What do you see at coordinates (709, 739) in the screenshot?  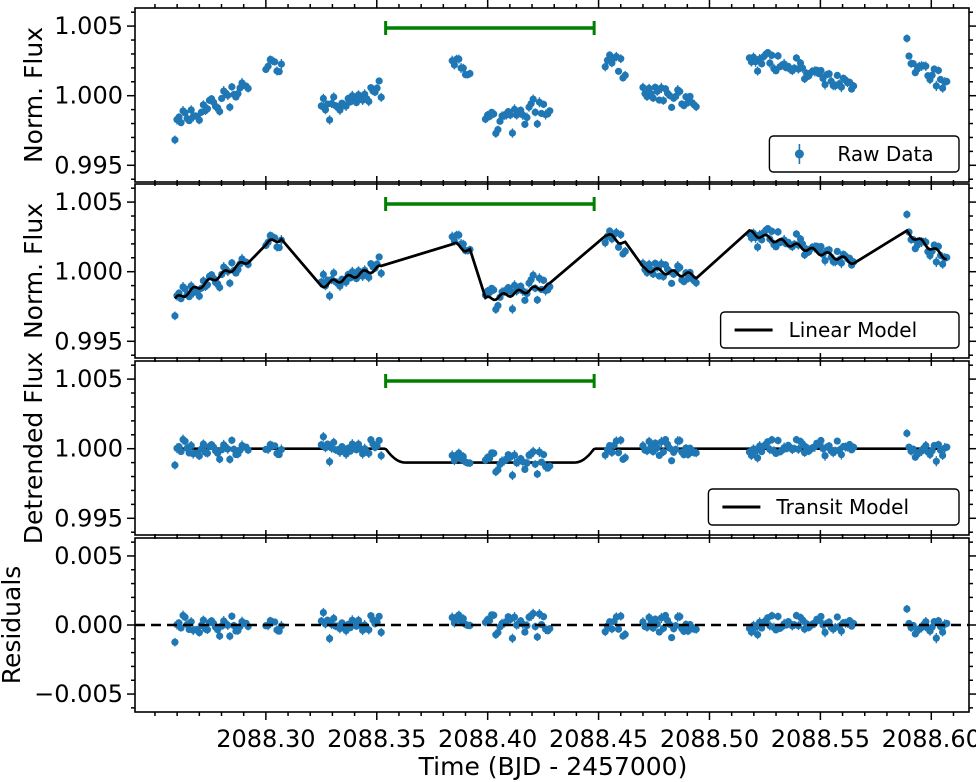 I see `x-tick-label: 2088.50` at bounding box center [709, 739].